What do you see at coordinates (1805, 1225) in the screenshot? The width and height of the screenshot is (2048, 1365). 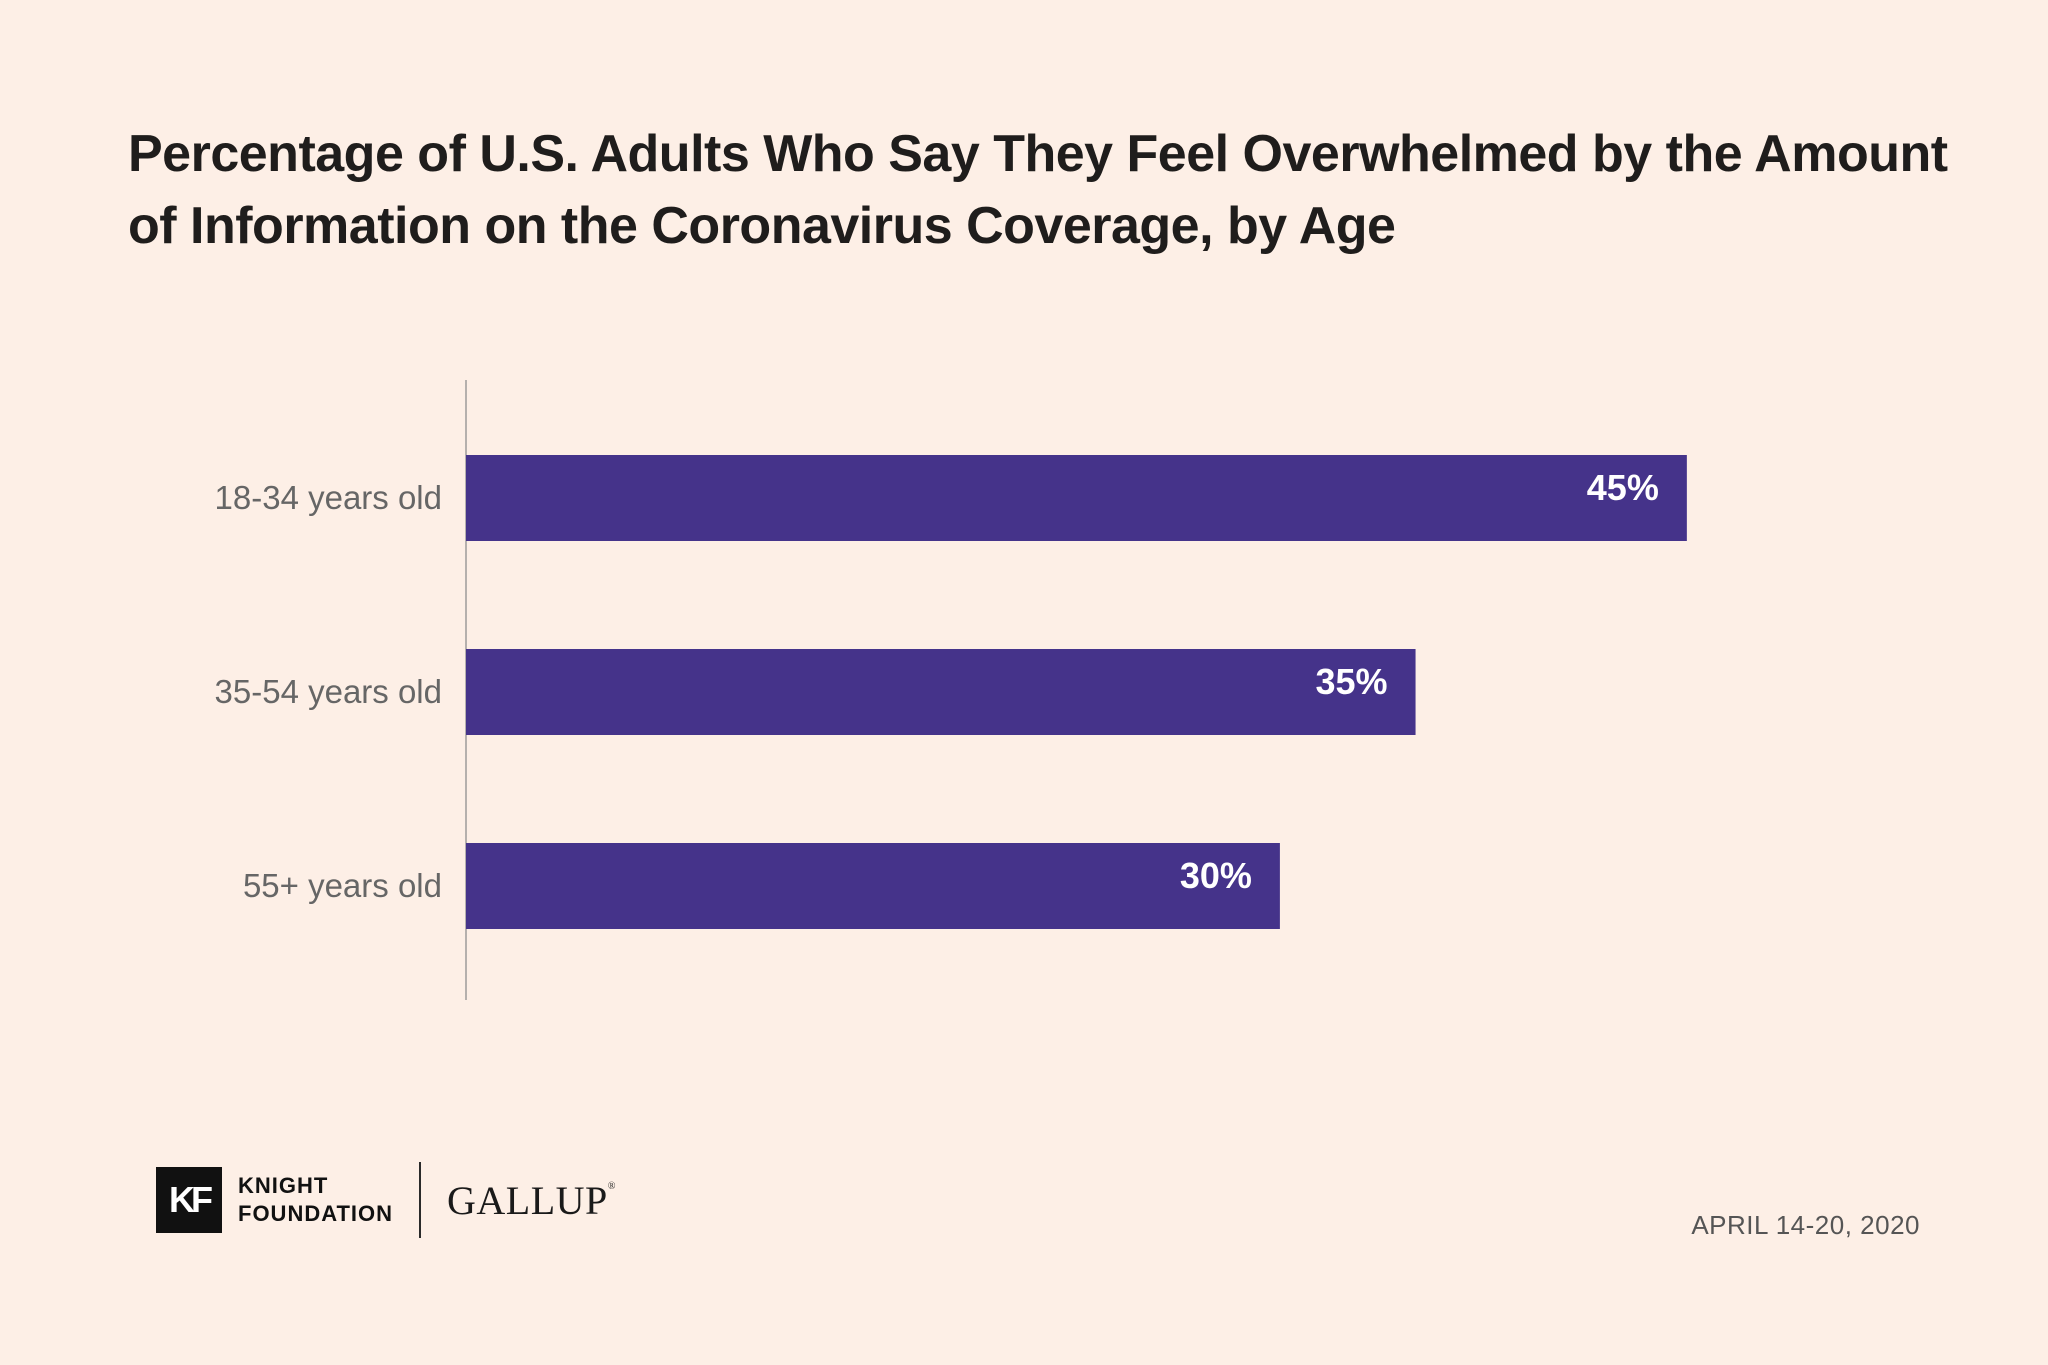 I see `survey-date: APRIL 14-20, 2020` at bounding box center [1805, 1225].